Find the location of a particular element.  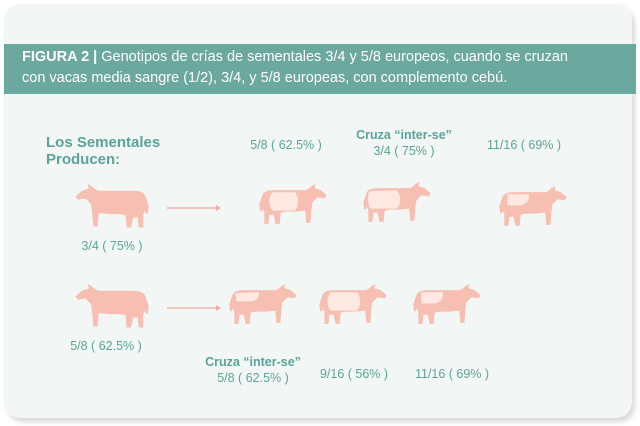

sire-label-row1: 3/4 ( 75% ) is located at coordinates (112, 246).